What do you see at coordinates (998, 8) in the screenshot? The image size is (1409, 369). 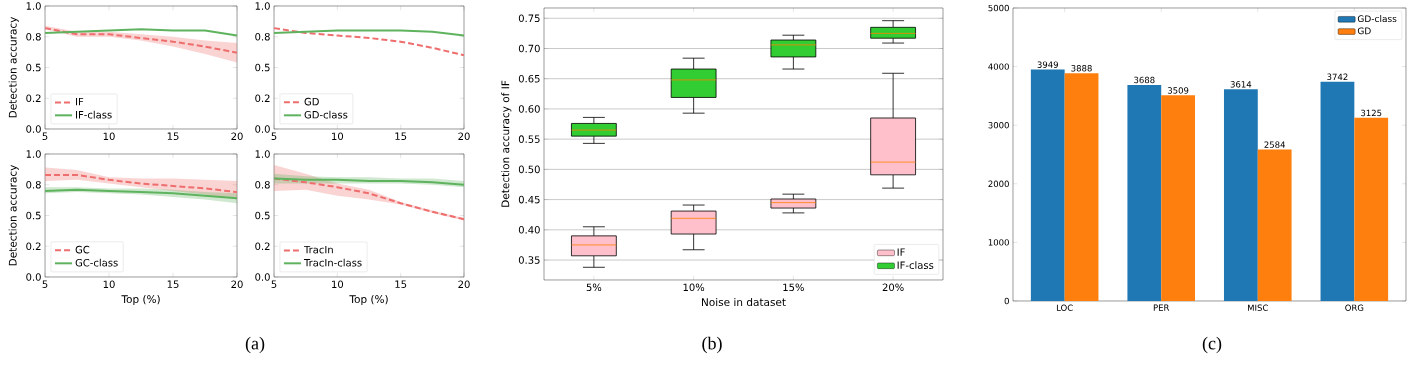 I see `y-tick-label: 5000` at bounding box center [998, 8].